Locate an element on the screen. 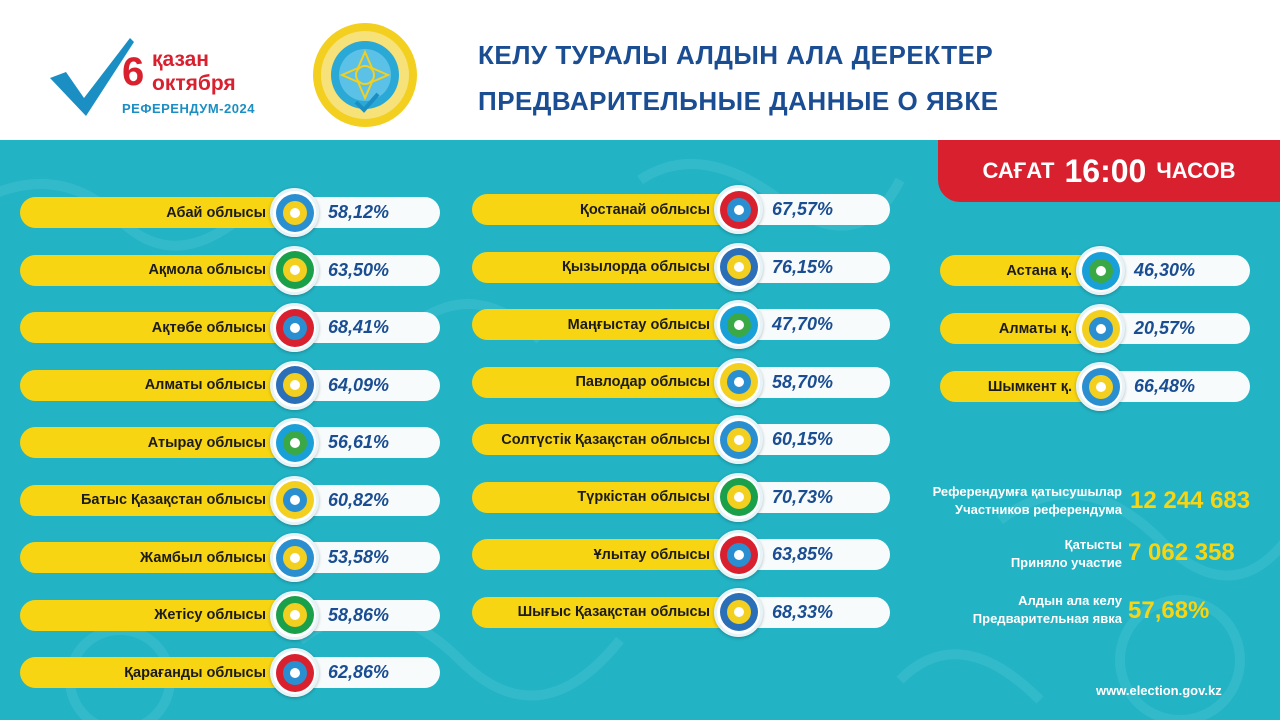 The width and height of the screenshot is (1280, 720). region-name: Солтүстік Қазақстан облысы is located at coordinates (608, 439).